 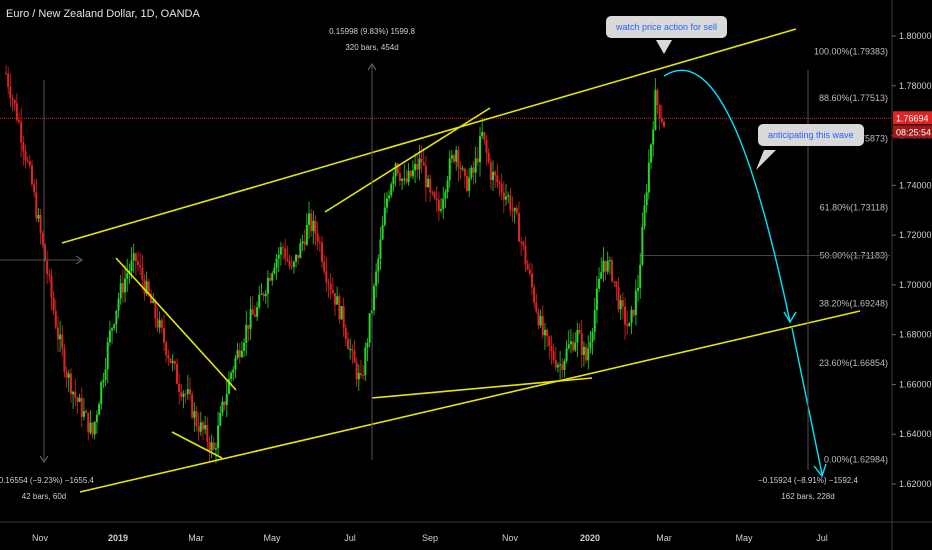 I want to click on x-tick-label: Sep, so click(x=430, y=538).